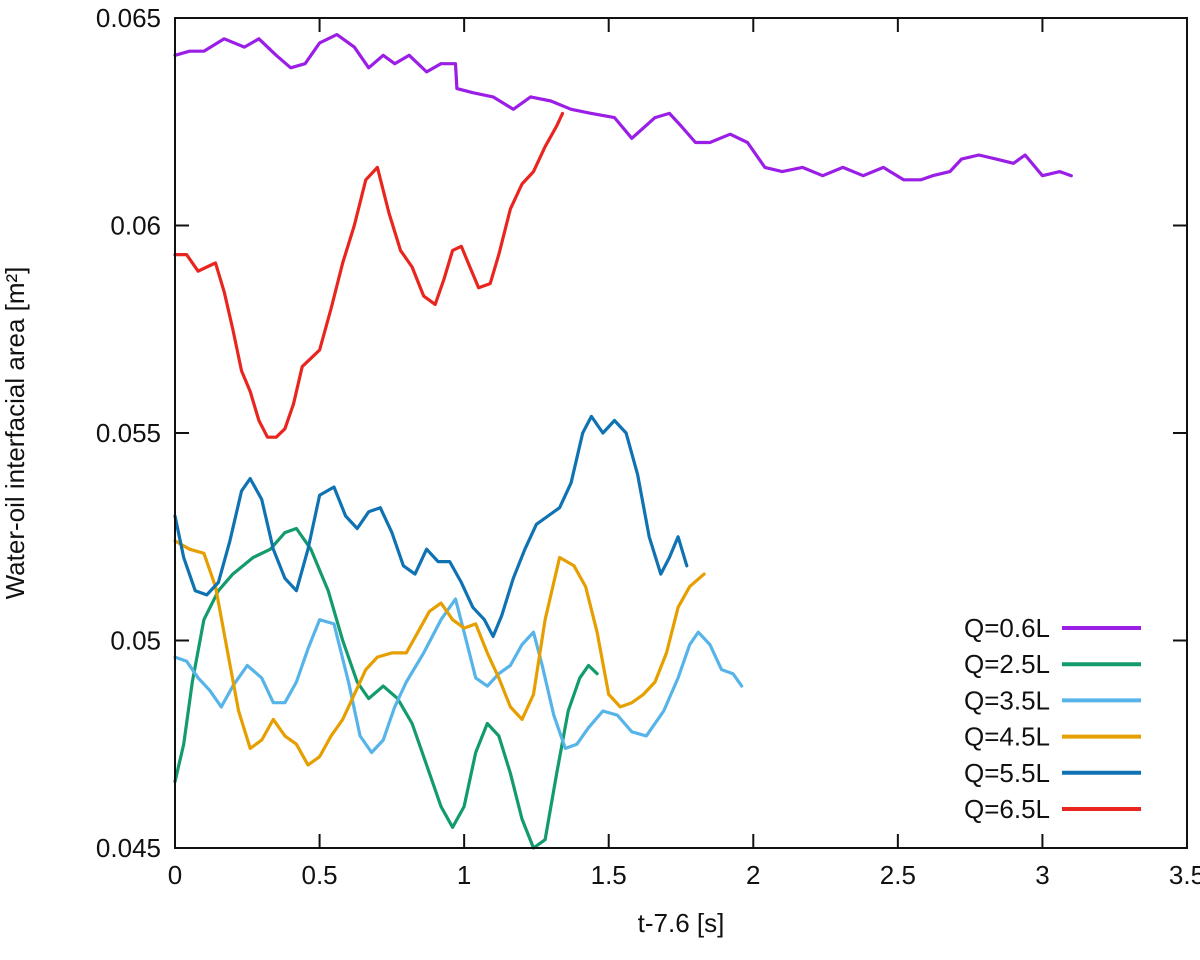  I want to click on series-line-q-0-6l, so click(623, 107).